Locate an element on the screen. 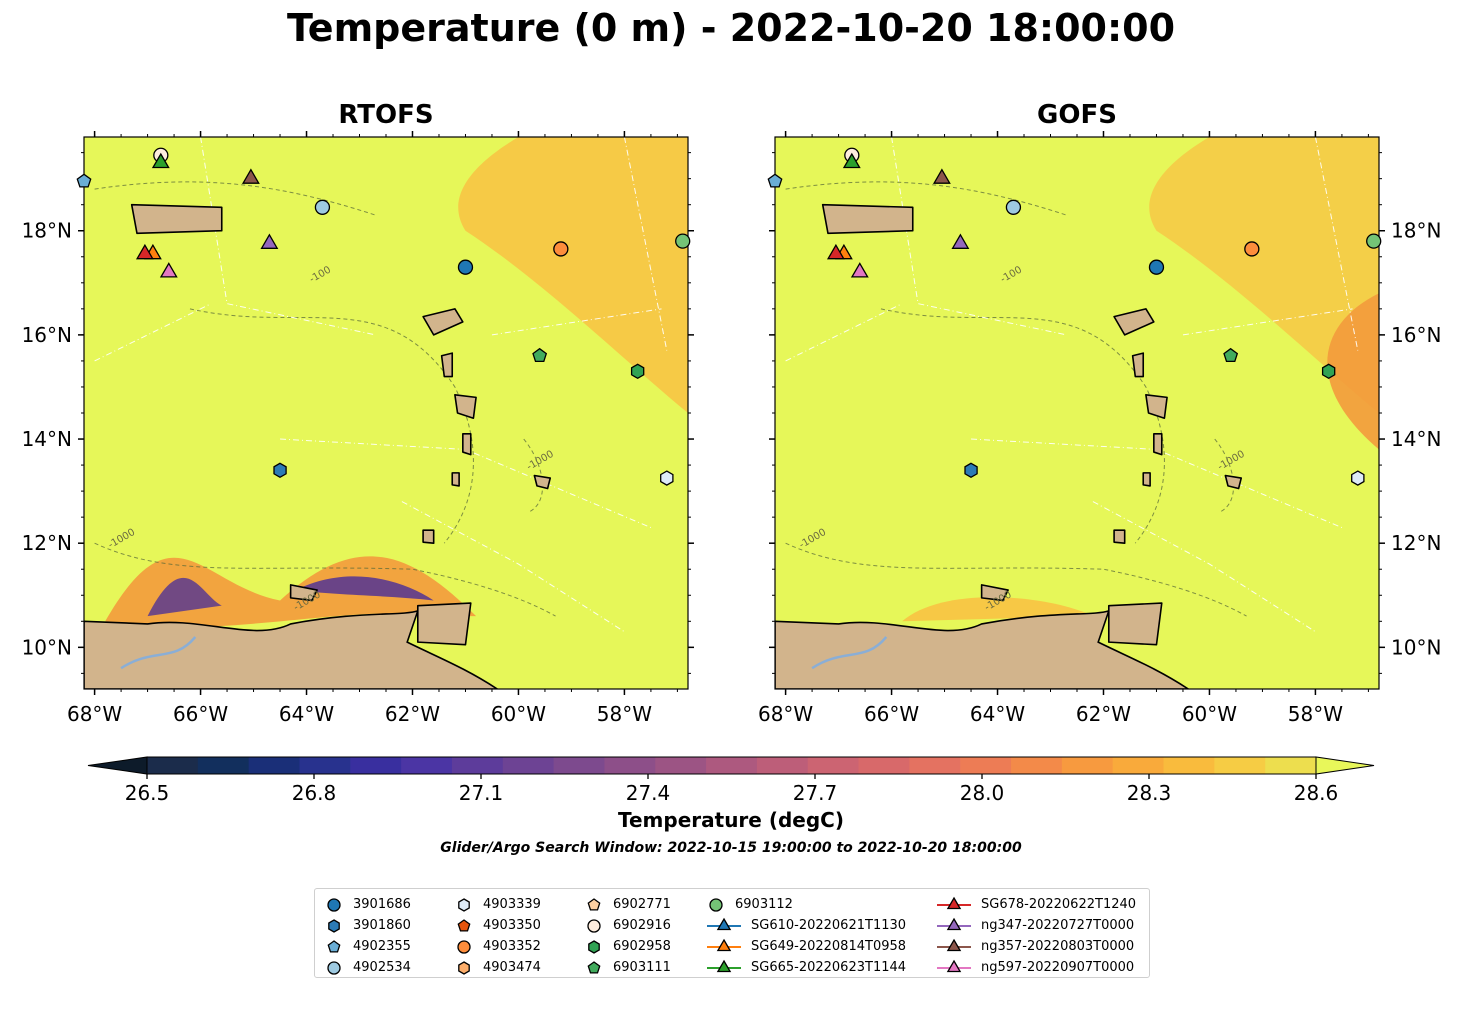  colorbar-extend-high is located at coordinates (1345, 765).